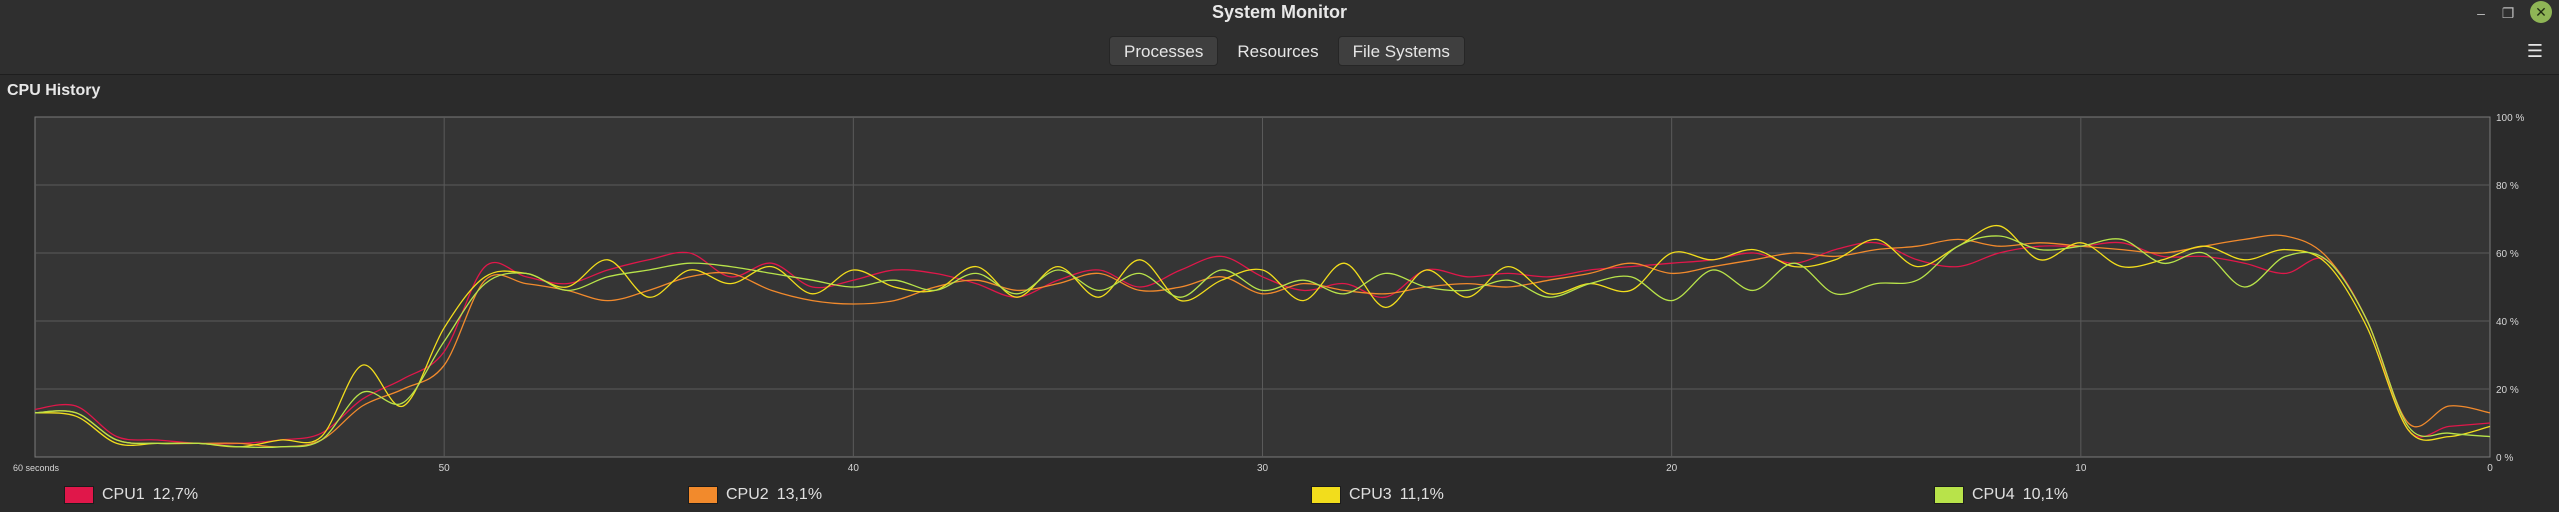 The image size is (2559, 512). Describe the element at coordinates (2081, 468) in the screenshot. I see `x-tick-label: 10` at that location.